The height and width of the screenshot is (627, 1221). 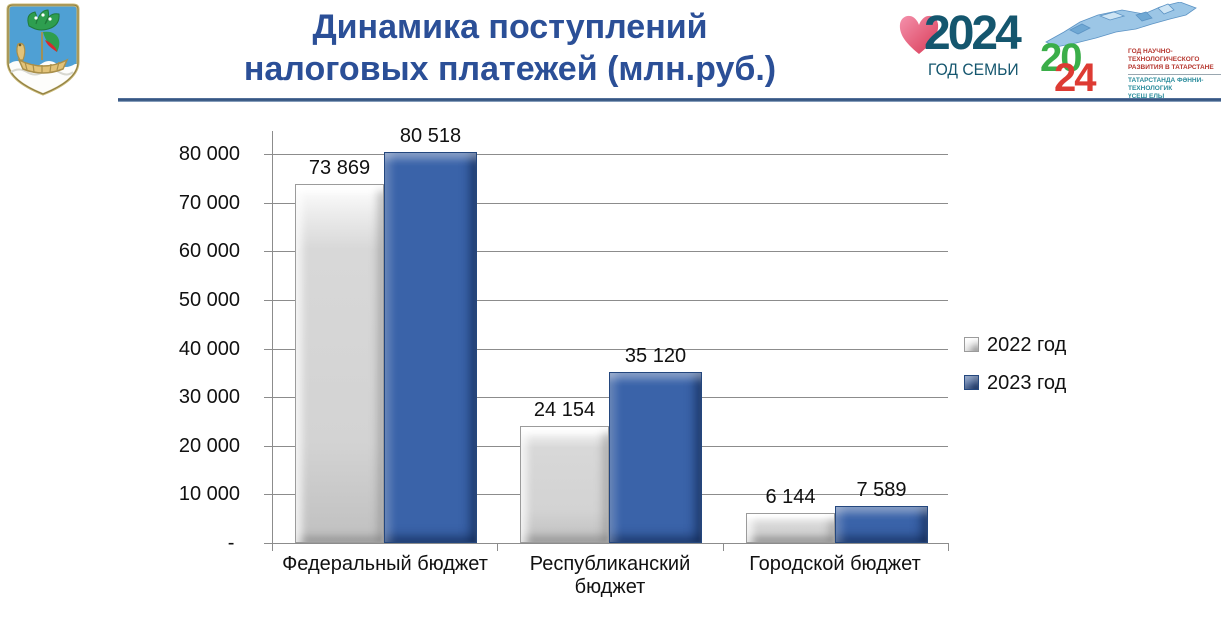 I want to click on data-label: 24 154, so click(x=564, y=410).